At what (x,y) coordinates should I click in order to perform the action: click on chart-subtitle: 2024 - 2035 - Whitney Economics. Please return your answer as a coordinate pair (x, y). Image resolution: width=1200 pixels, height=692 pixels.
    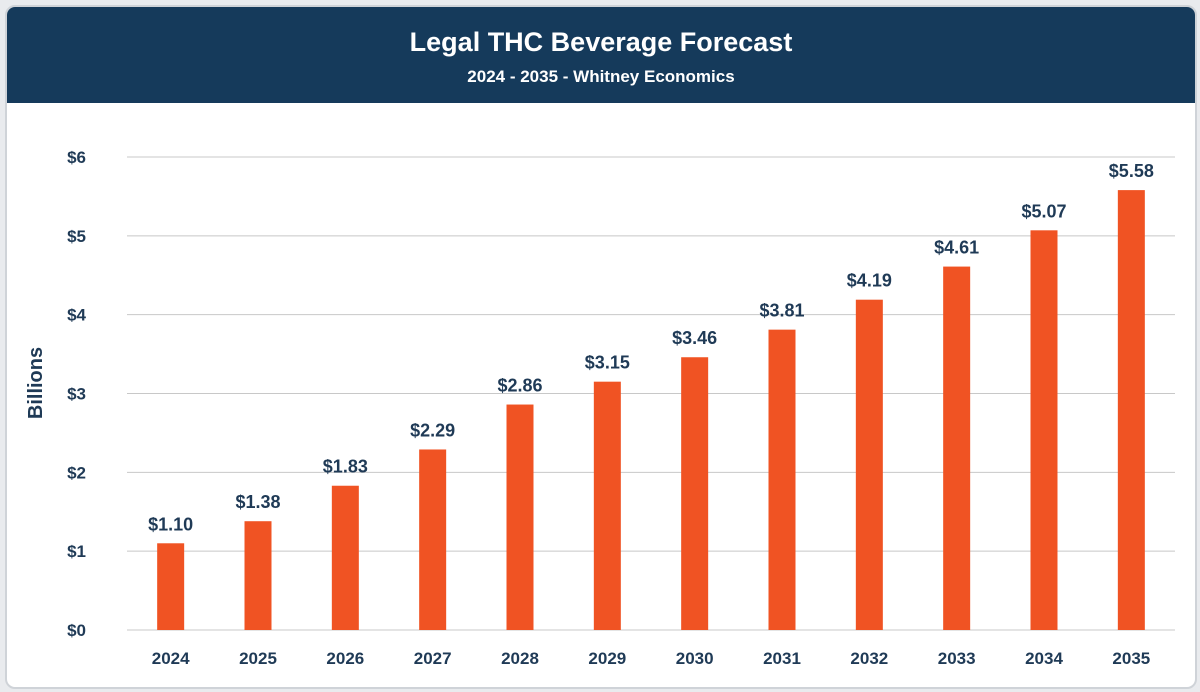
    Looking at the image, I should click on (601, 76).